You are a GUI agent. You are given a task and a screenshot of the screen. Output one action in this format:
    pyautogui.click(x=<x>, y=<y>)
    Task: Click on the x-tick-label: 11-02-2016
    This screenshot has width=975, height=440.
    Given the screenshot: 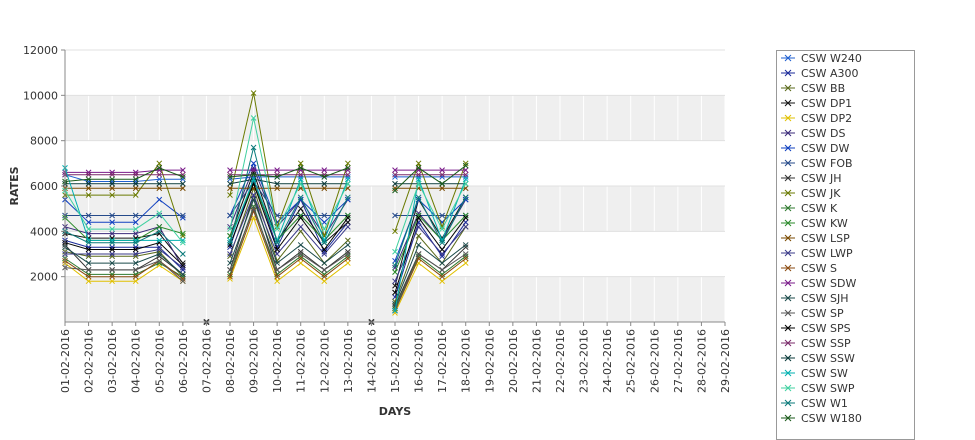 What is the action you would take?
    pyautogui.click(x=301, y=361)
    